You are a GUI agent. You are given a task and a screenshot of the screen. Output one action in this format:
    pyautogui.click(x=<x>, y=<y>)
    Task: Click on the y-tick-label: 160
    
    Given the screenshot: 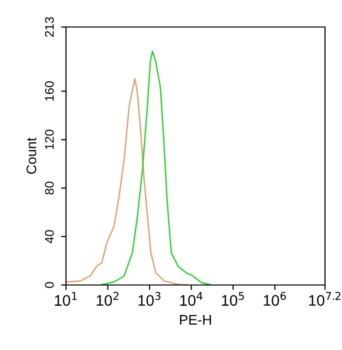 What is the action you would take?
    pyautogui.click(x=49, y=91)
    